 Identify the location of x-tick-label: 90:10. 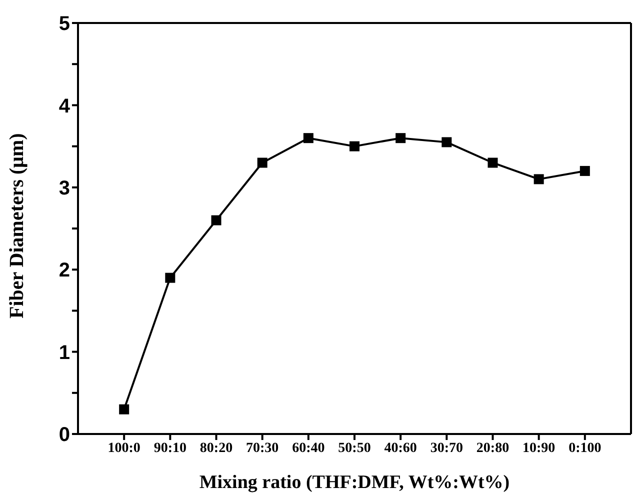
(170, 448).